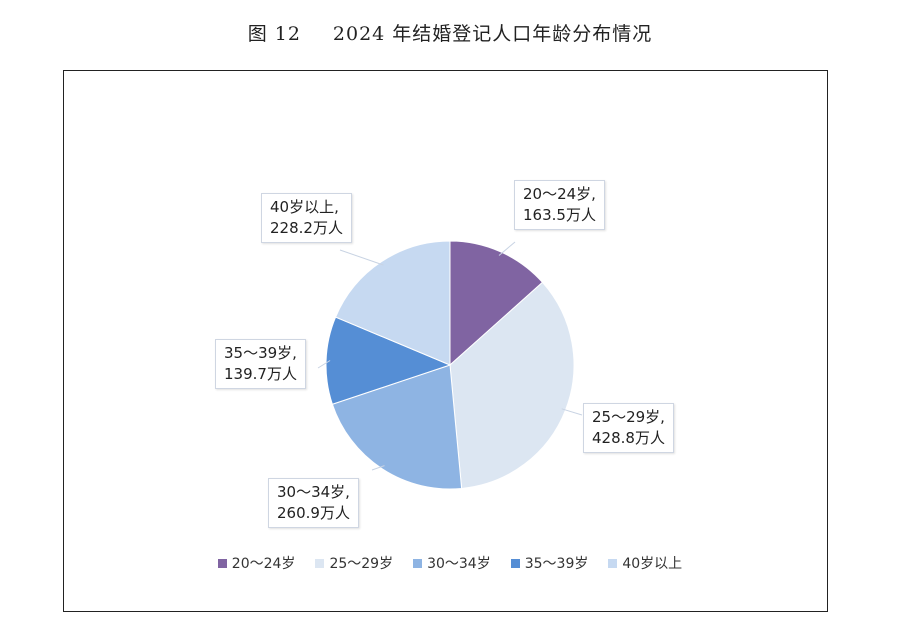 The image size is (900, 638). What do you see at coordinates (313, 513) in the screenshot?
I see `data-label-30-34-value: 260.9万人` at bounding box center [313, 513].